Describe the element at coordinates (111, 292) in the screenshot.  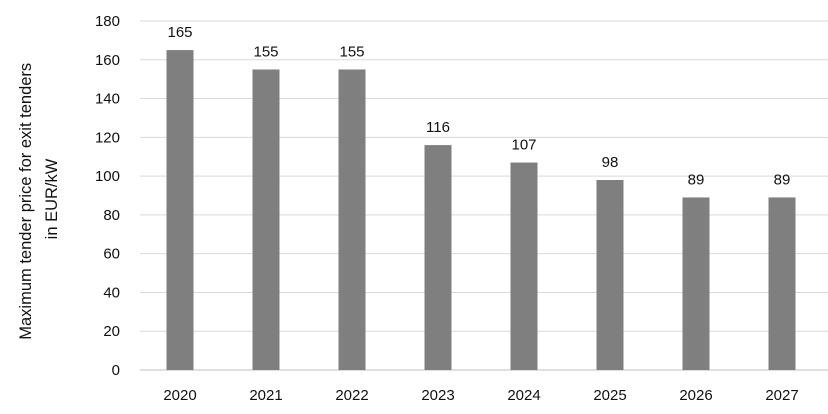
I see `y-tick-label: 40` at that location.